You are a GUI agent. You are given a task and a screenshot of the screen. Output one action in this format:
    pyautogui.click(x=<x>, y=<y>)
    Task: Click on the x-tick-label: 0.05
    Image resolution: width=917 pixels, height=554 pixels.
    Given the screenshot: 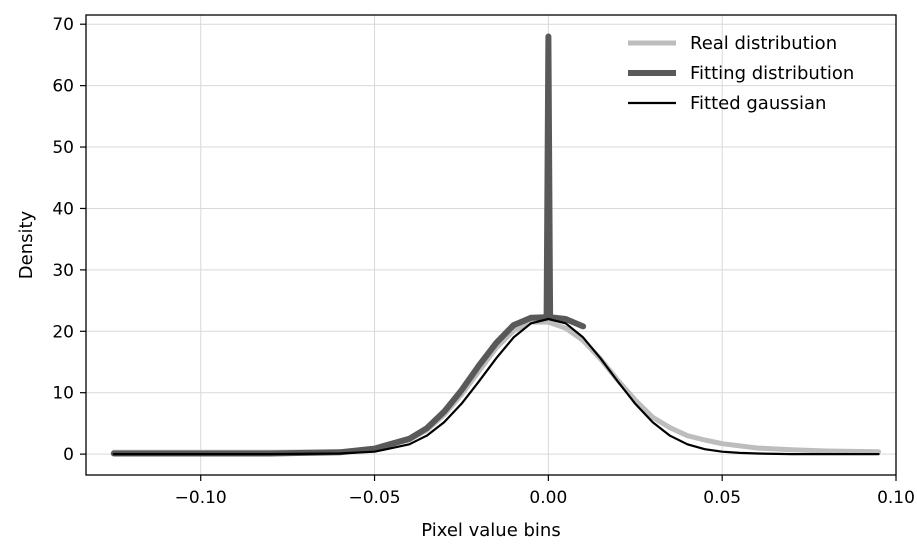 What is the action you would take?
    pyautogui.click(x=722, y=498)
    